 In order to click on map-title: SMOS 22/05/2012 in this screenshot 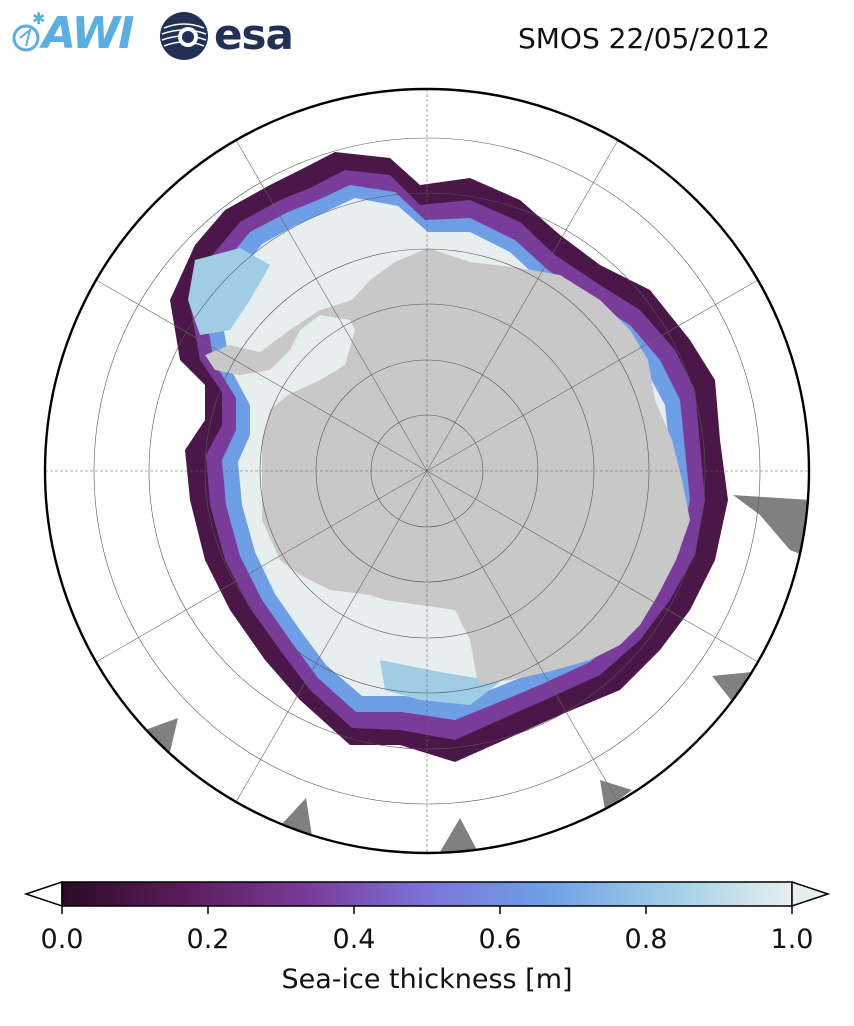, I will do `click(644, 38)`.